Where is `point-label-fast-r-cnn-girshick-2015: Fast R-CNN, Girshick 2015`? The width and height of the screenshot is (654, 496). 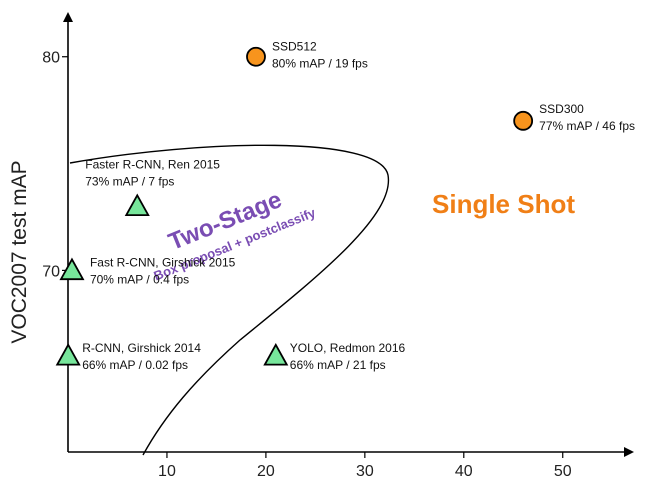
point-label-fast-r-cnn-girshick-2015: Fast R-CNN, Girshick 2015 is located at coordinates (163, 262).